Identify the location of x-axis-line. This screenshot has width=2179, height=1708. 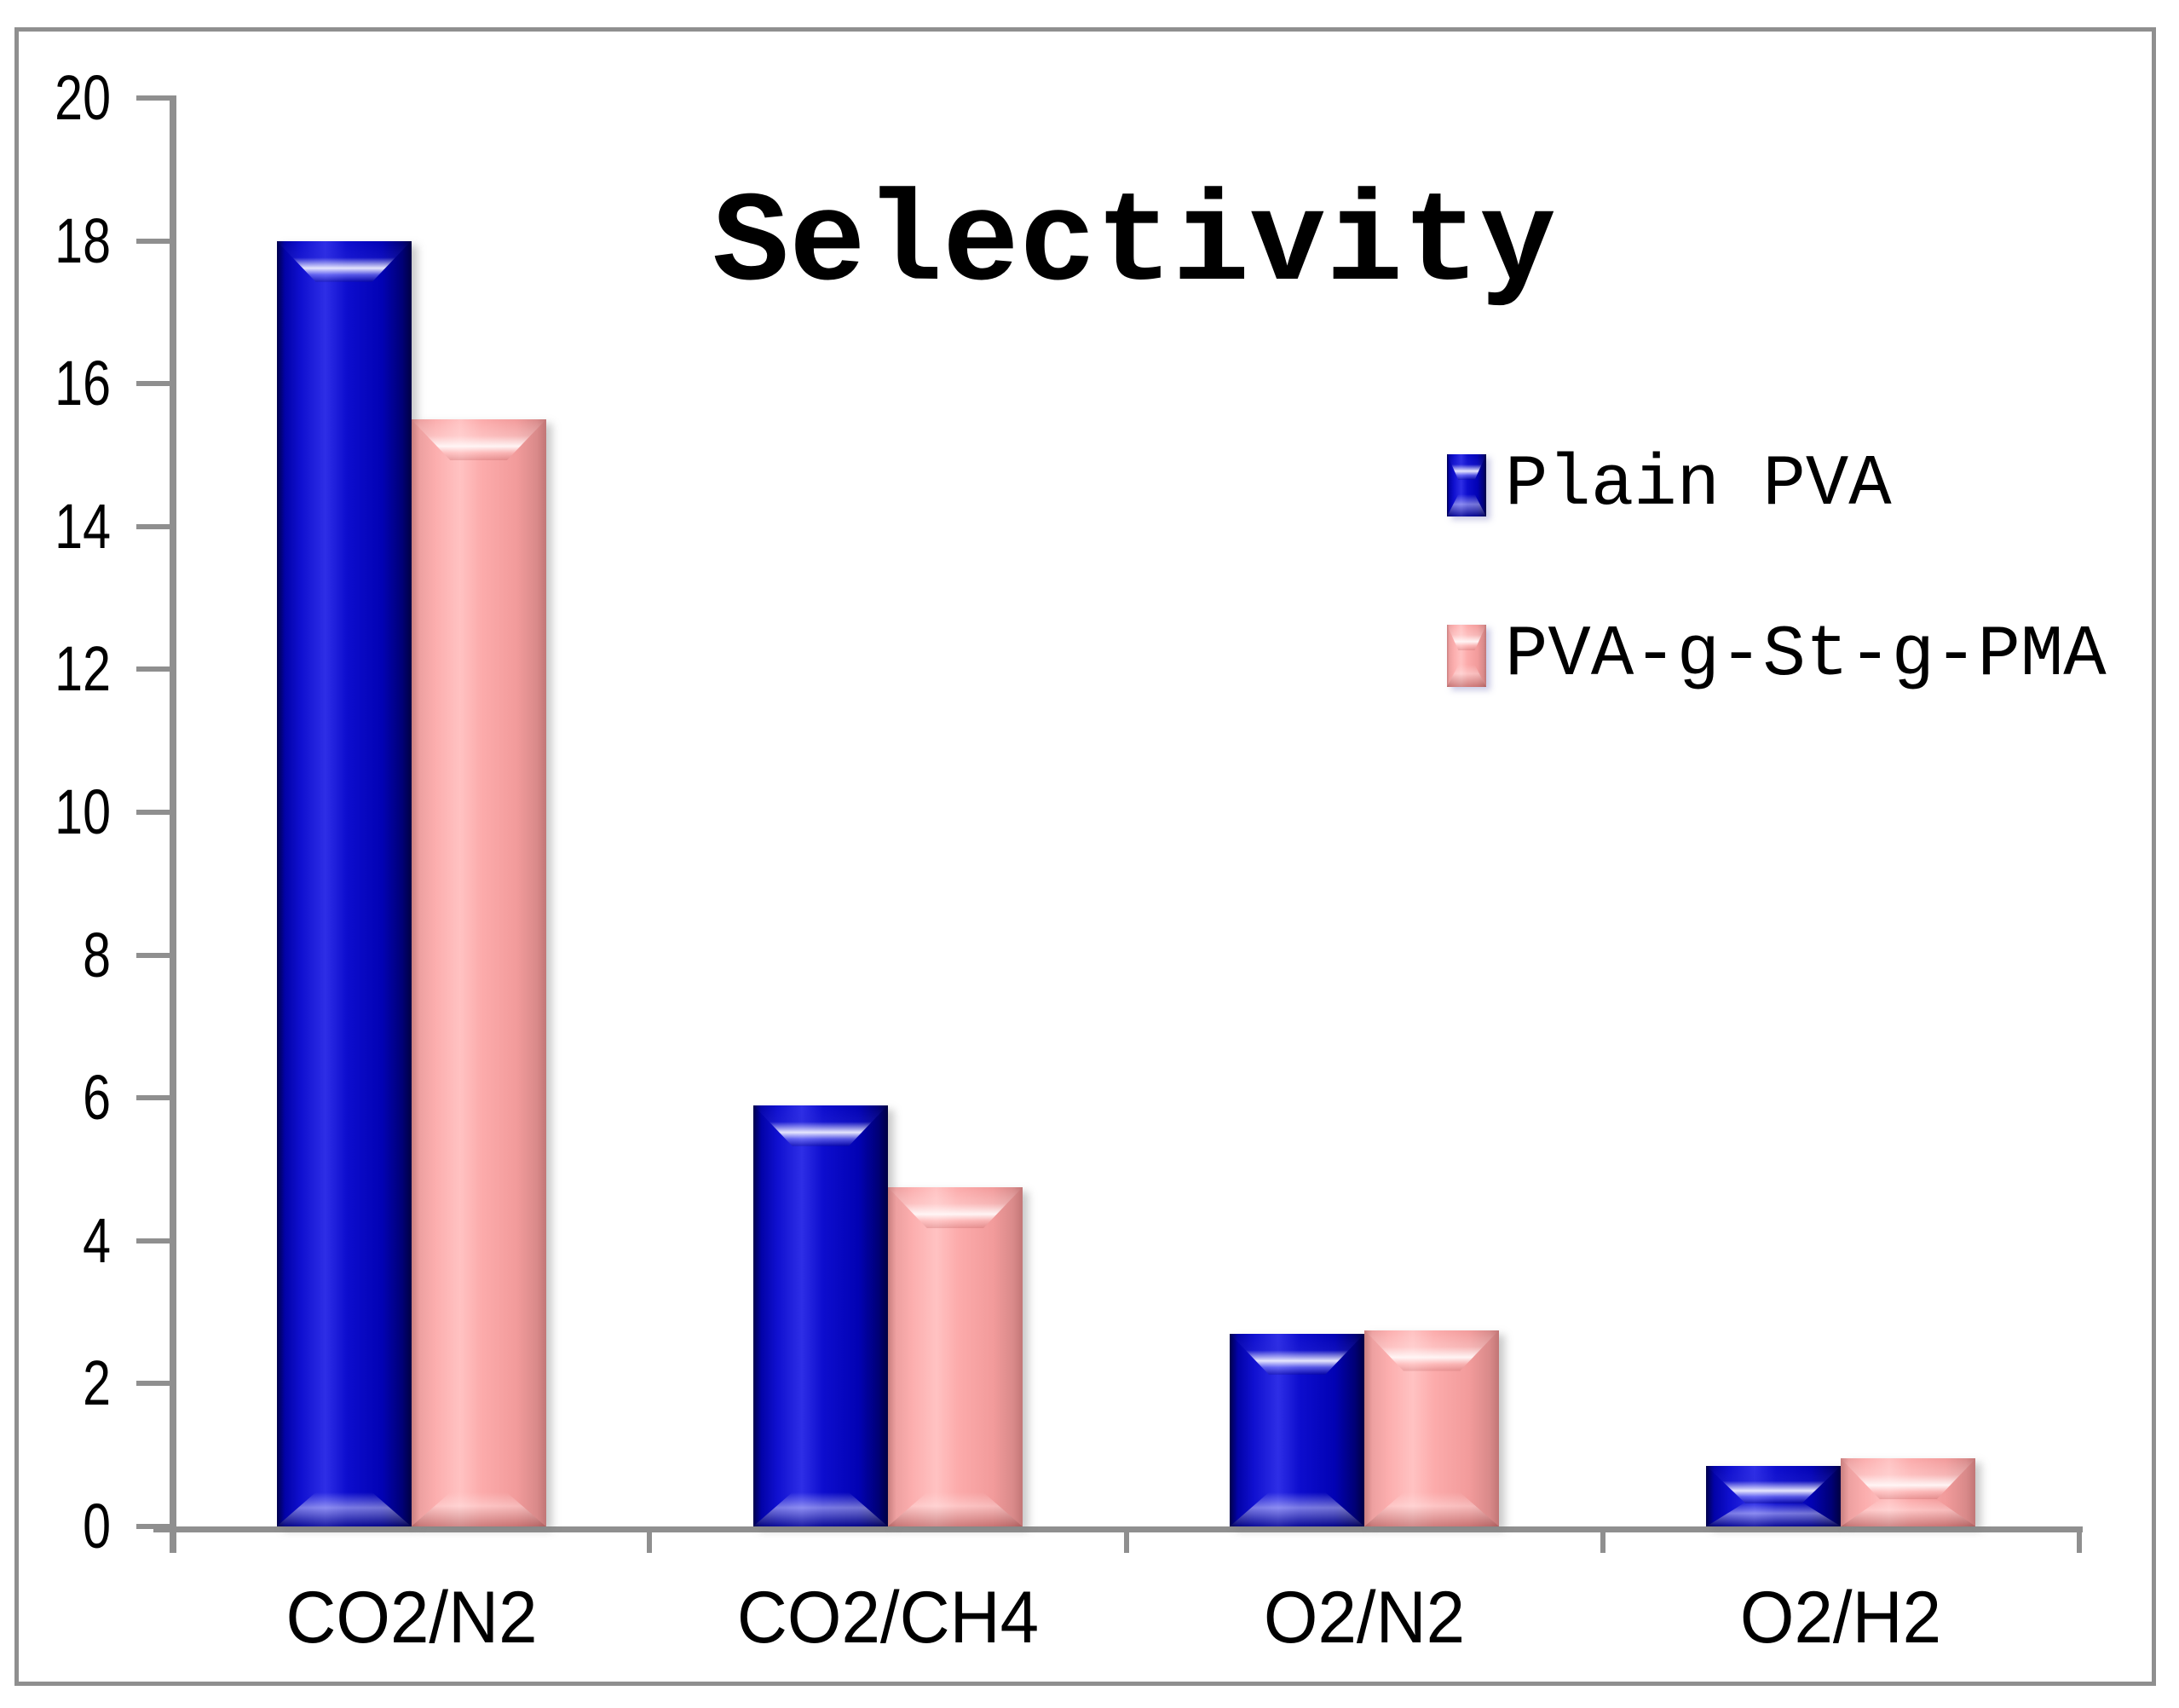
(1118, 1529).